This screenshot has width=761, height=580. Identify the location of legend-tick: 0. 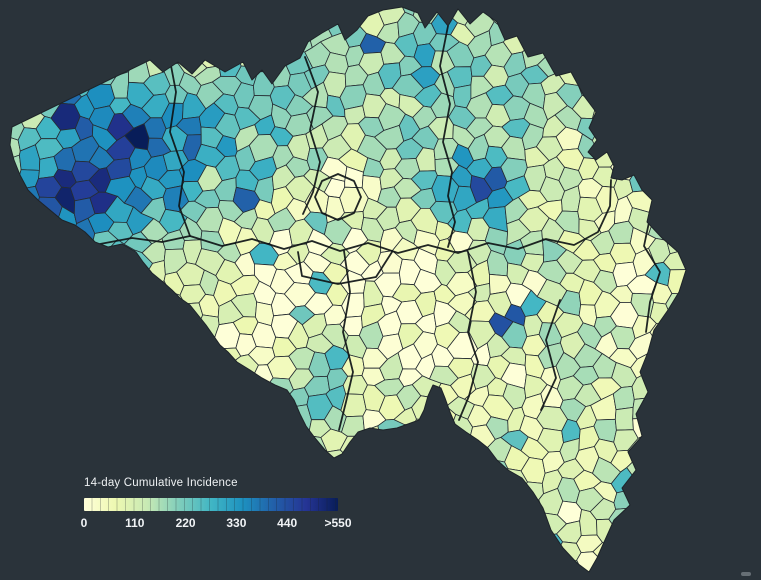
(84, 523).